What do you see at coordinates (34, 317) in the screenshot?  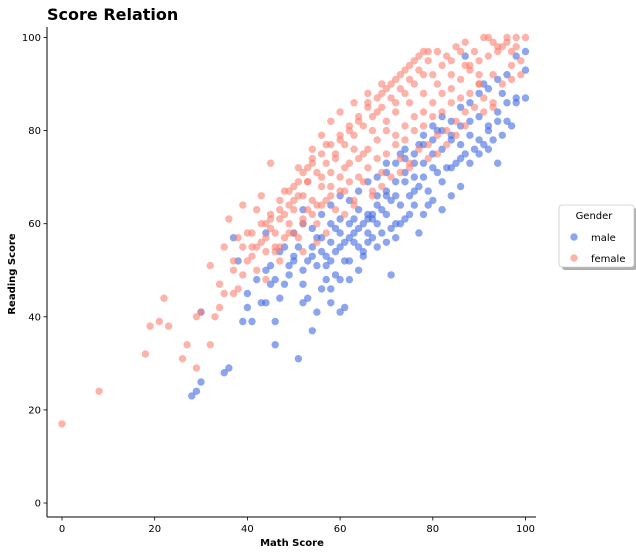 I see `y-tick-label: 40` at bounding box center [34, 317].